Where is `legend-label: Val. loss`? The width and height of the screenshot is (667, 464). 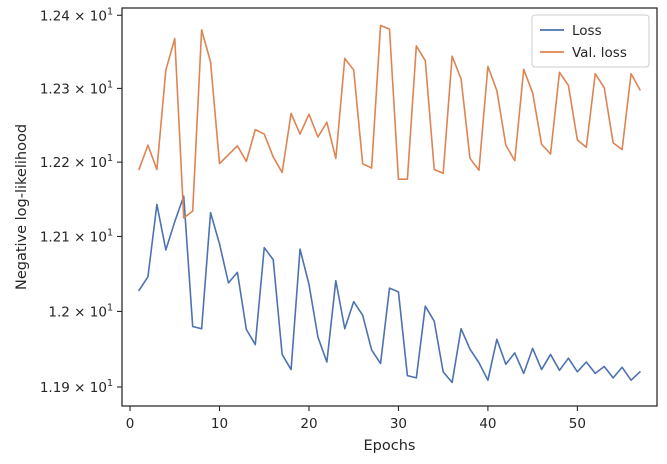 legend-label: Val. loss is located at coordinates (599, 53).